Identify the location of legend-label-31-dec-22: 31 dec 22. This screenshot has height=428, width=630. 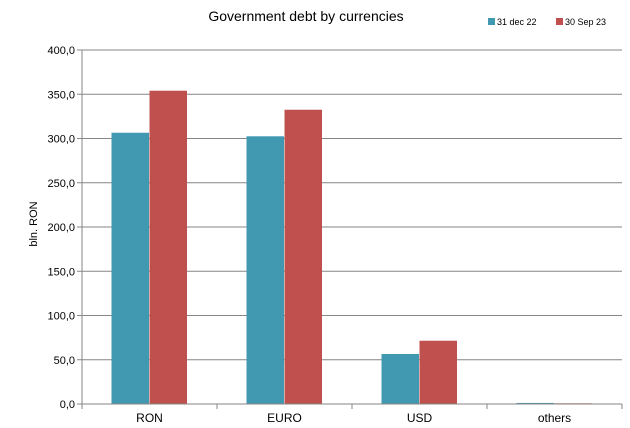
(517, 22).